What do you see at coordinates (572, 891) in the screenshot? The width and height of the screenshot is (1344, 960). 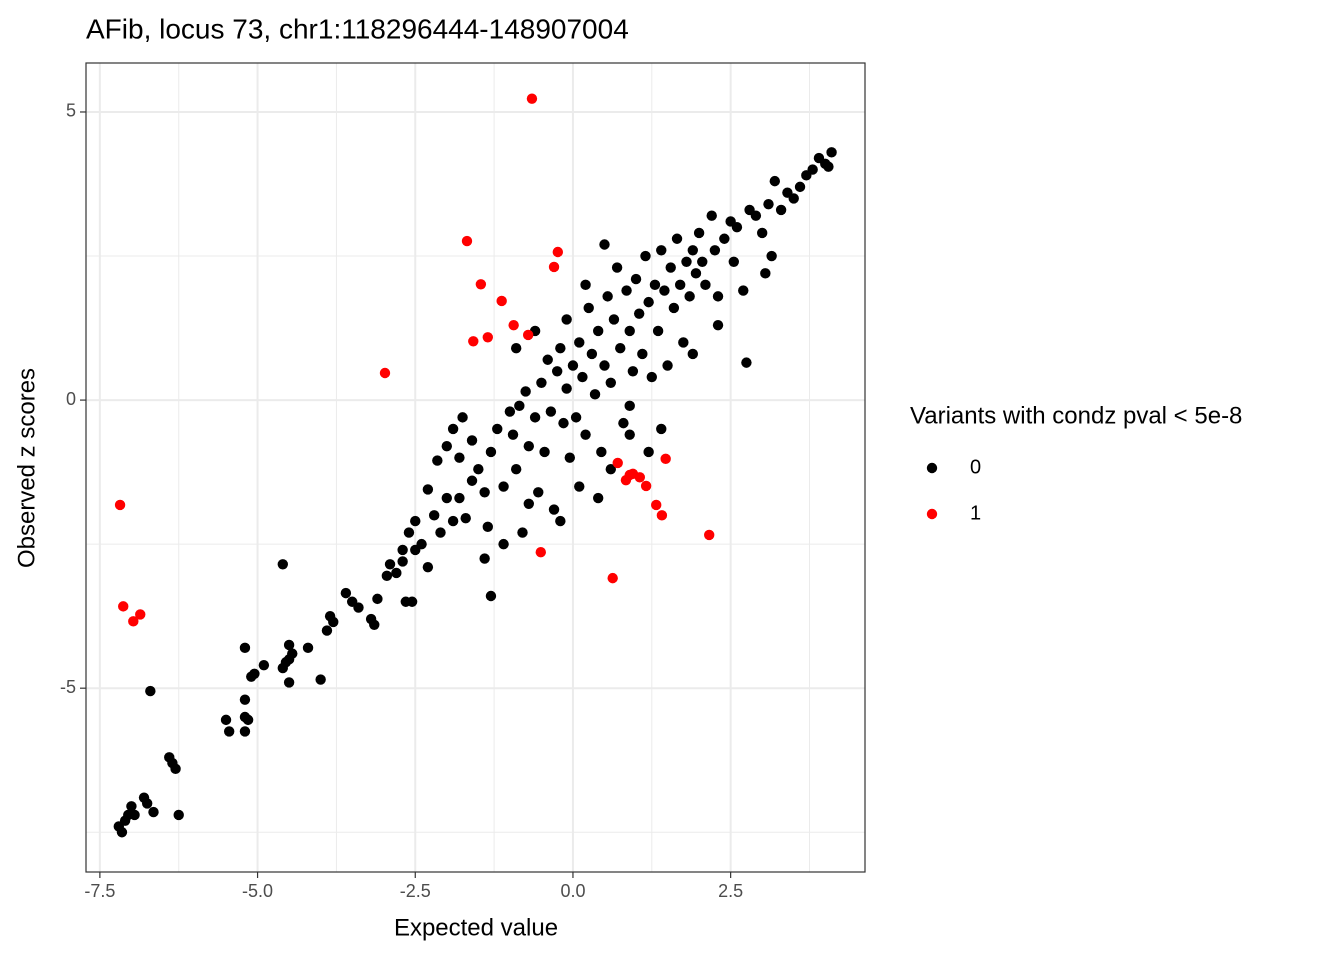 I see `x-tick-label: 0.0` at bounding box center [572, 891].